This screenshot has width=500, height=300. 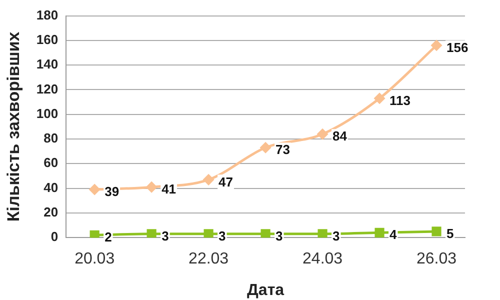 What do you see at coordinates (51, 138) in the screenshot?
I see `y-tick-label: 80` at bounding box center [51, 138].